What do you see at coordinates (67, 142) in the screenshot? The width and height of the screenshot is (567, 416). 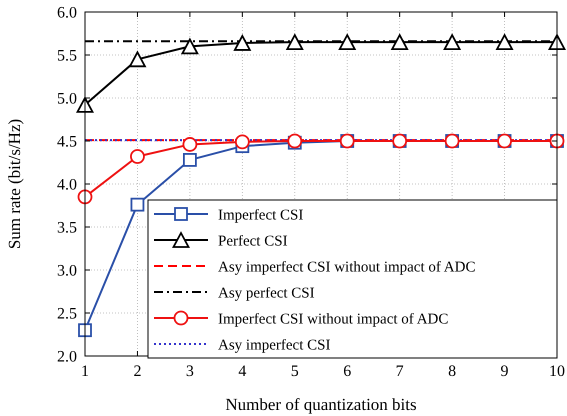 I see `y-tick-label: 4.5` at bounding box center [67, 142].